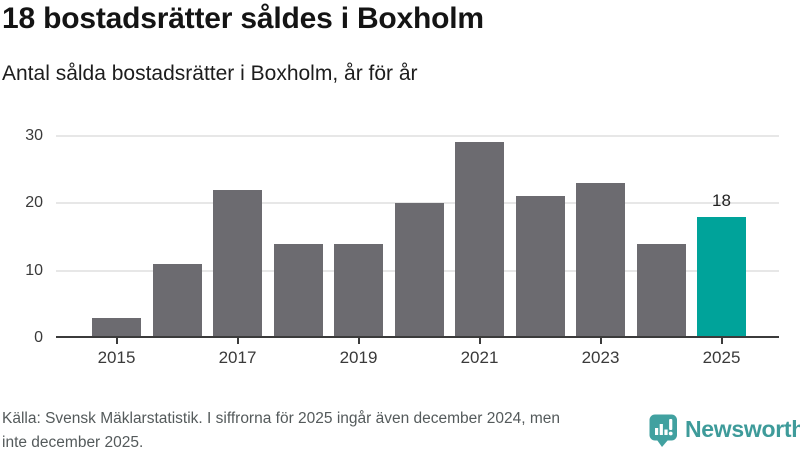 The image size is (800, 454). I want to click on x-axis-tick-label: 2021, so click(480, 358).